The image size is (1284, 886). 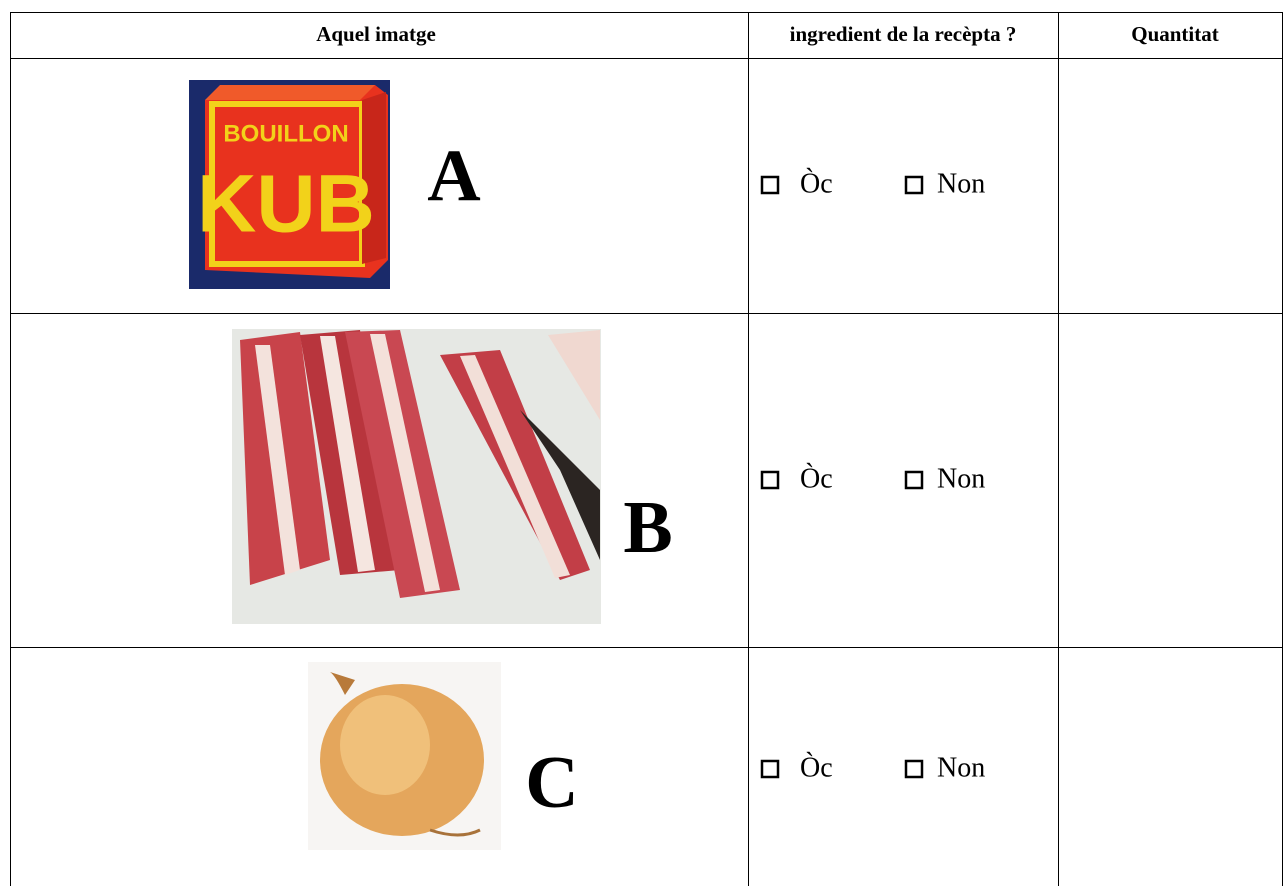 I want to click on image-bouillon: BOUILLON KUB, so click(x=289, y=184).